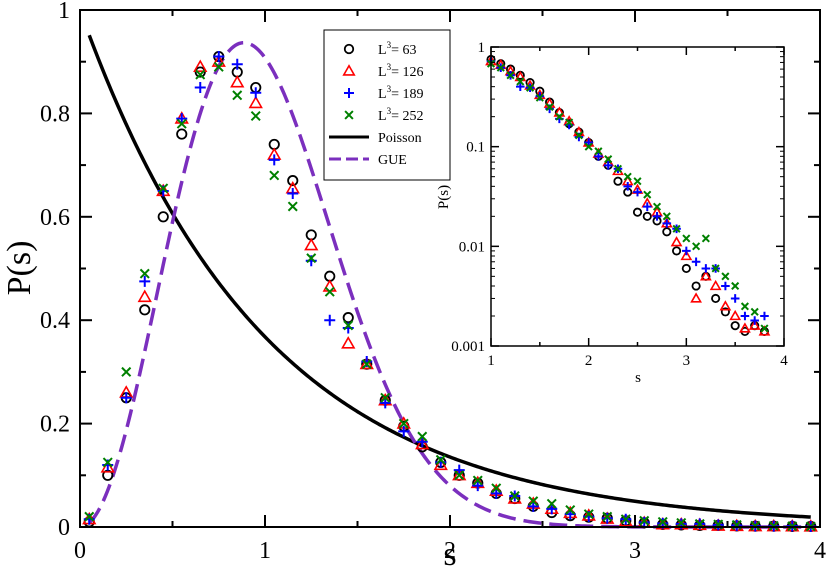  I want to click on y-tick-label: 0.2, so click(55, 425).